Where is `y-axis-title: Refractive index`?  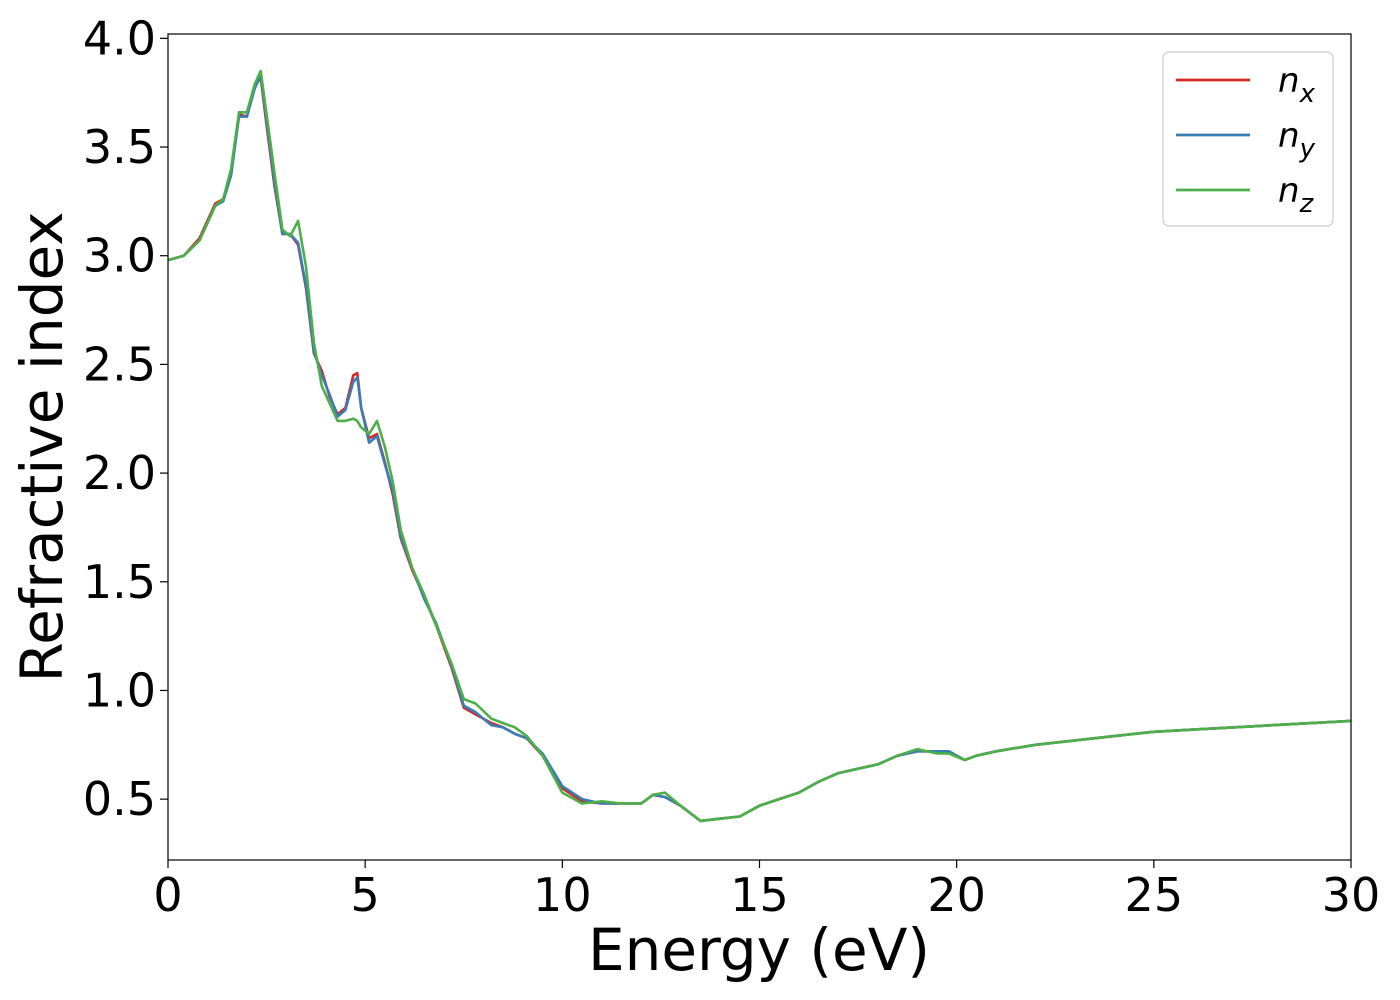
y-axis-title: Refractive index is located at coordinates (42, 446).